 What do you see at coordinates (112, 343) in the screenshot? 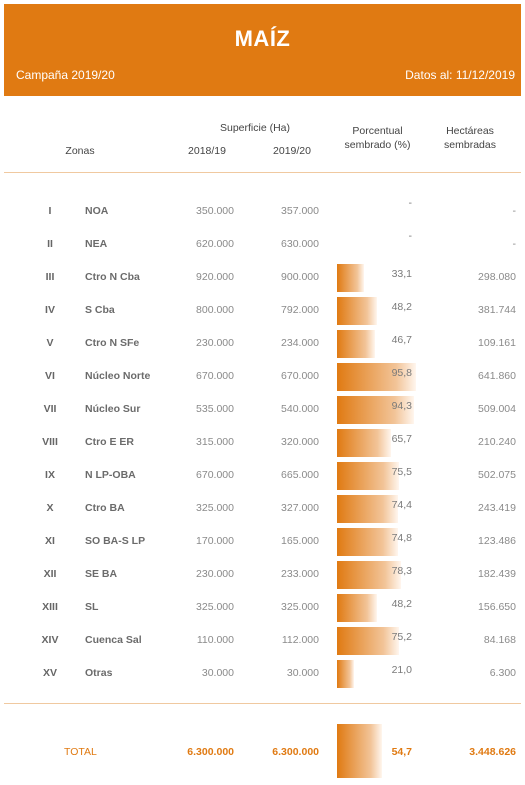
I see `zone-name: Ctro N SFe` at bounding box center [112, 343].